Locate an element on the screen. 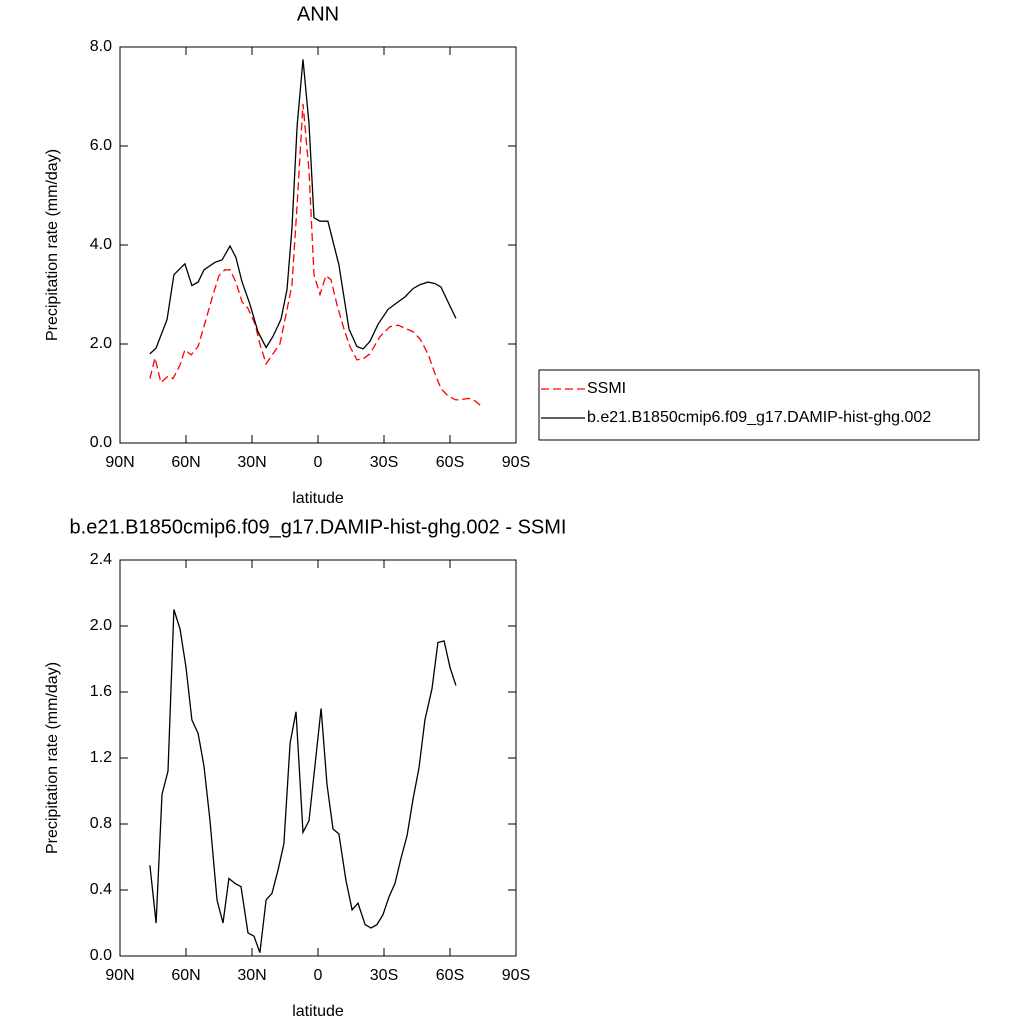 This screenshot has height=1024, width=1024. y-tick-label: 2.4 is located at coordinates (101, 559).